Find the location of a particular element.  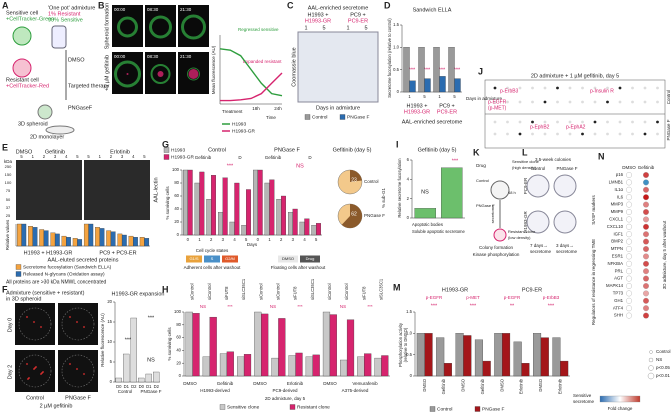

y-tick-label: 60 is located at coordinates (176, 195).